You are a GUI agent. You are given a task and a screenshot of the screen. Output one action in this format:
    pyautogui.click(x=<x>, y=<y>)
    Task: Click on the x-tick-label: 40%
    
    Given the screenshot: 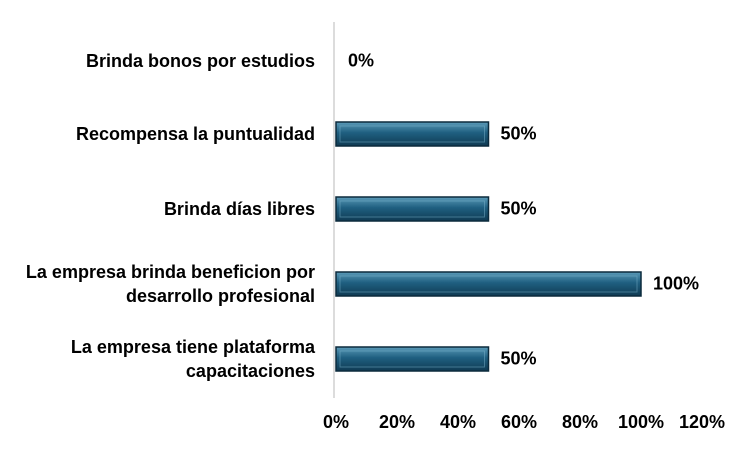 What is the action you would take?
    pyautogui.click(x=458, y=422)
    